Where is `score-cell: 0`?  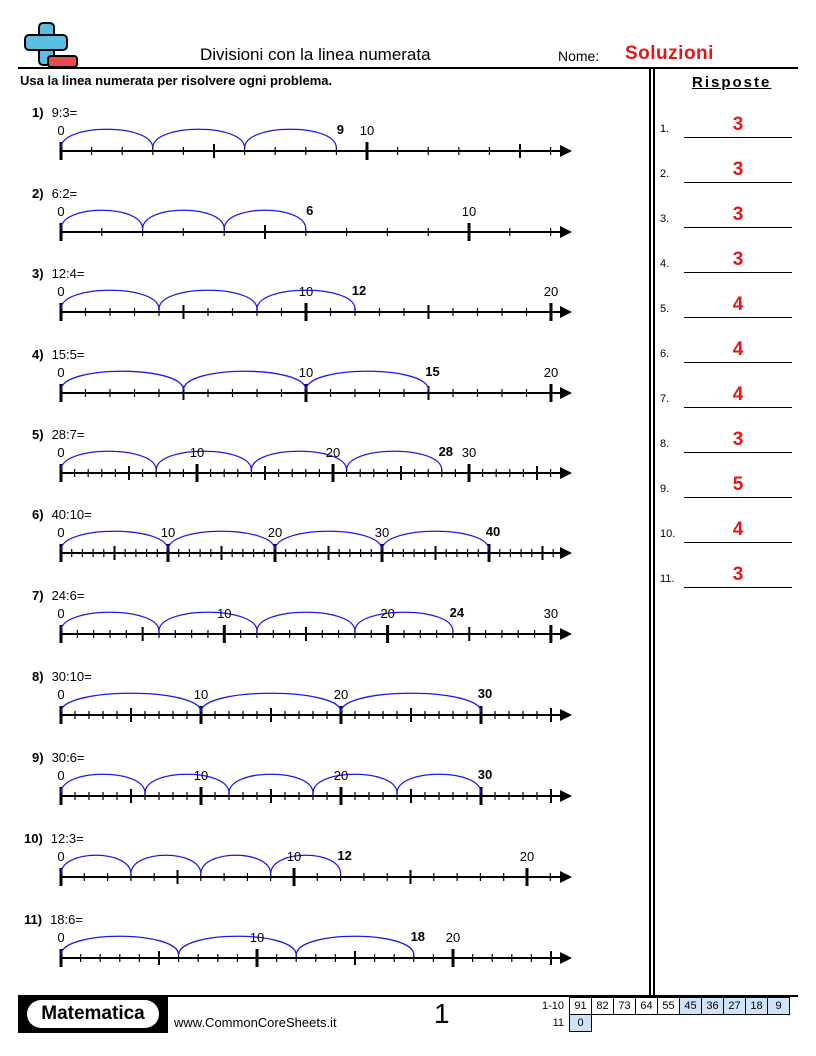 score-cell: 0 is located at coordinates (580, 1023).